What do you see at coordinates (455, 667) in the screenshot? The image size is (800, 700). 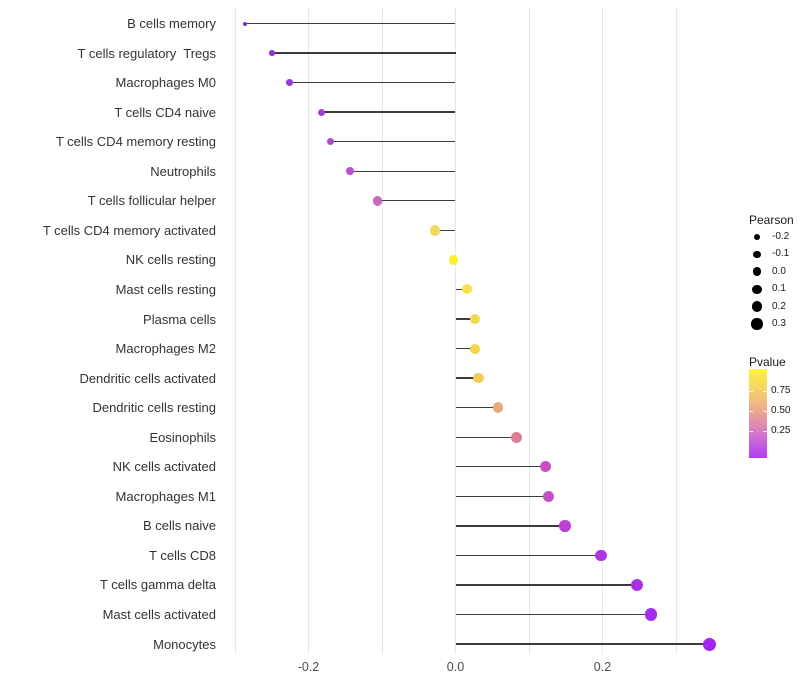 I see `x-tick-label: 0.0` at bounding box center [455, 667].